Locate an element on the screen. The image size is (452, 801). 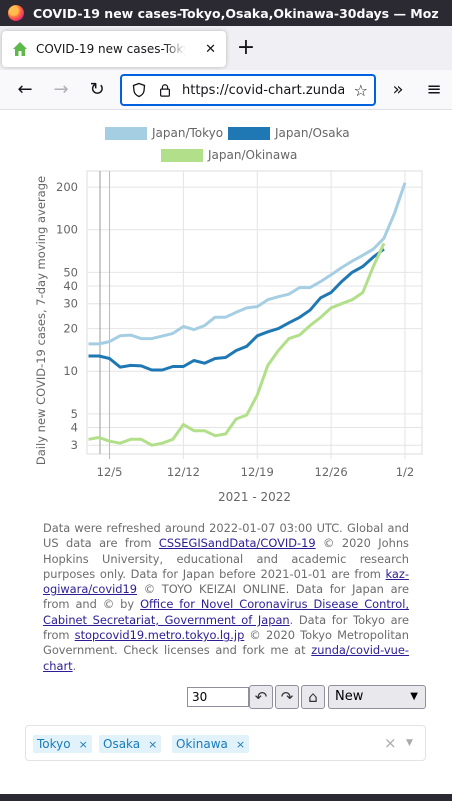
firefox-logo-icon is located at coordinates (16, 13).